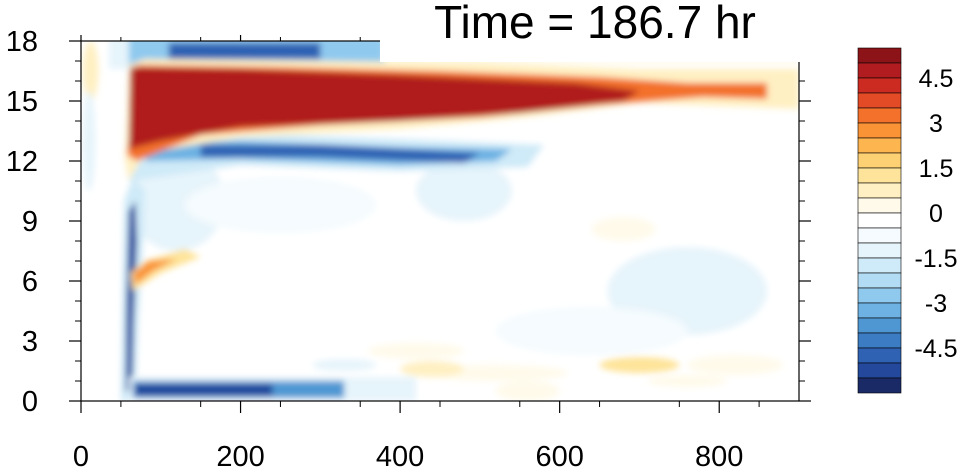 This screenshot has width=965, height=473. Describe the element at coordinates (907, 220) in the screenshot. I see `colorbar: 4.5 3 1.5 0 -1.5 -3 -4.5` at that location.